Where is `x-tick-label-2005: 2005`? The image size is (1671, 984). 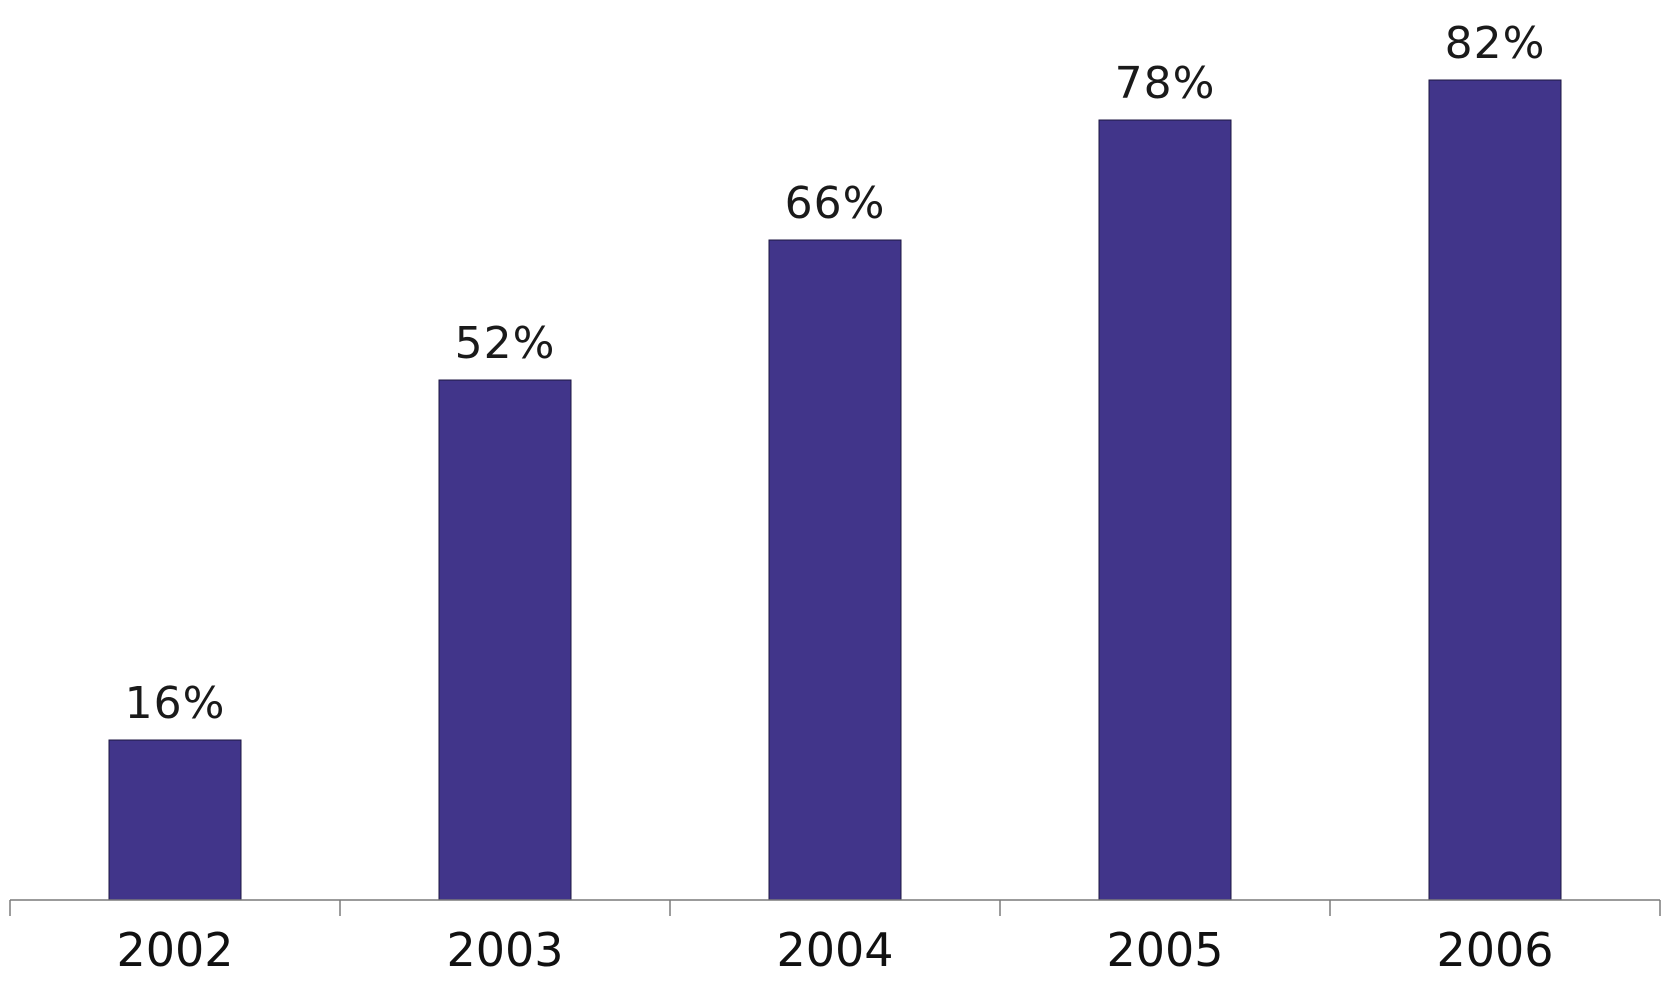 x-tick-label-2005: 2005 is located at coordinates (1164, 950).